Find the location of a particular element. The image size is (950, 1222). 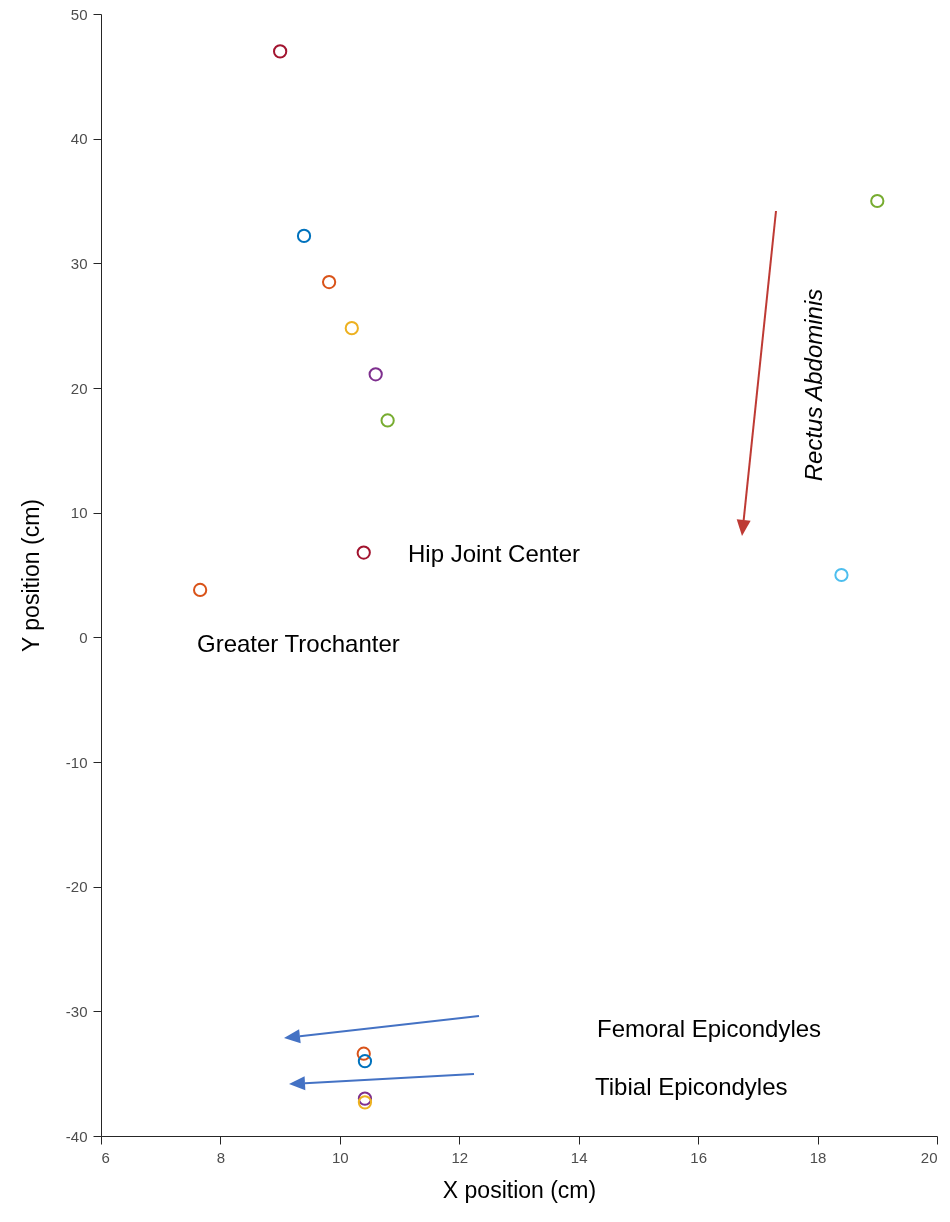

x-tick-label: 18 is located at coordinates (818, 1157).